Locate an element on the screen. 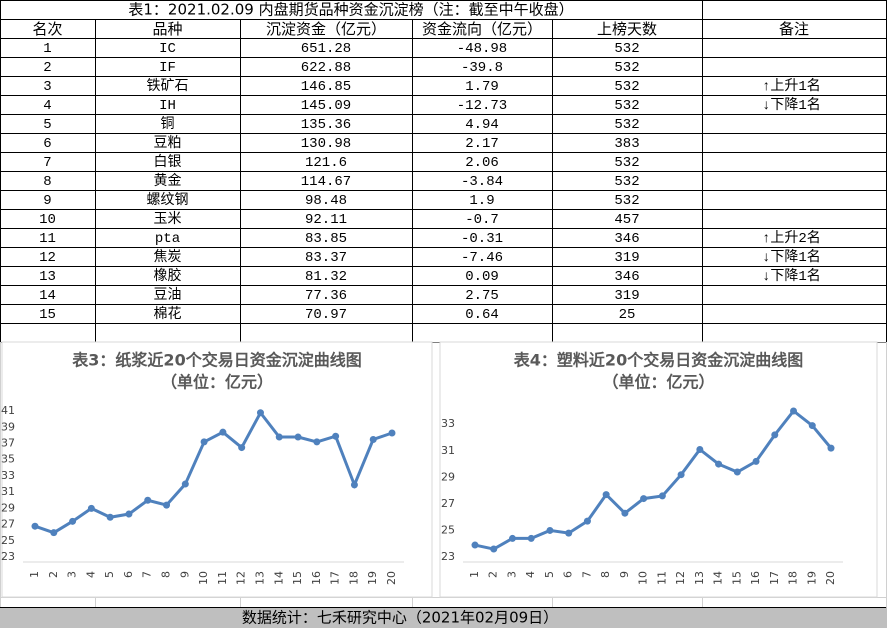 The image size is (887, 632). table-cell: -48.98 is located at coordinates (482, 49).